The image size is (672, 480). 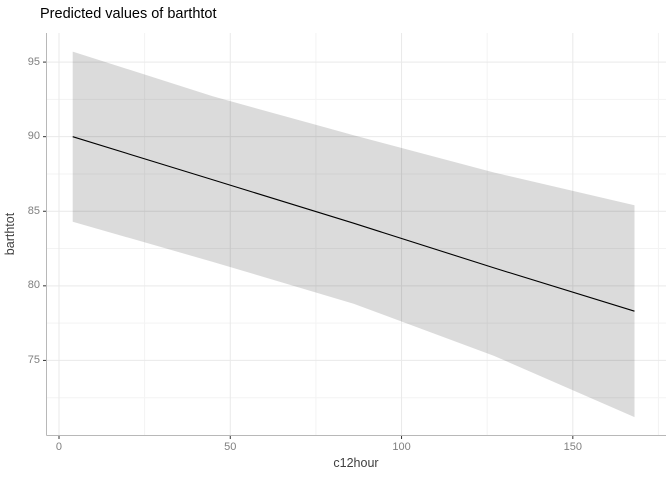 I want to click on y-tick-label: 85, so click(x=33, y=210).